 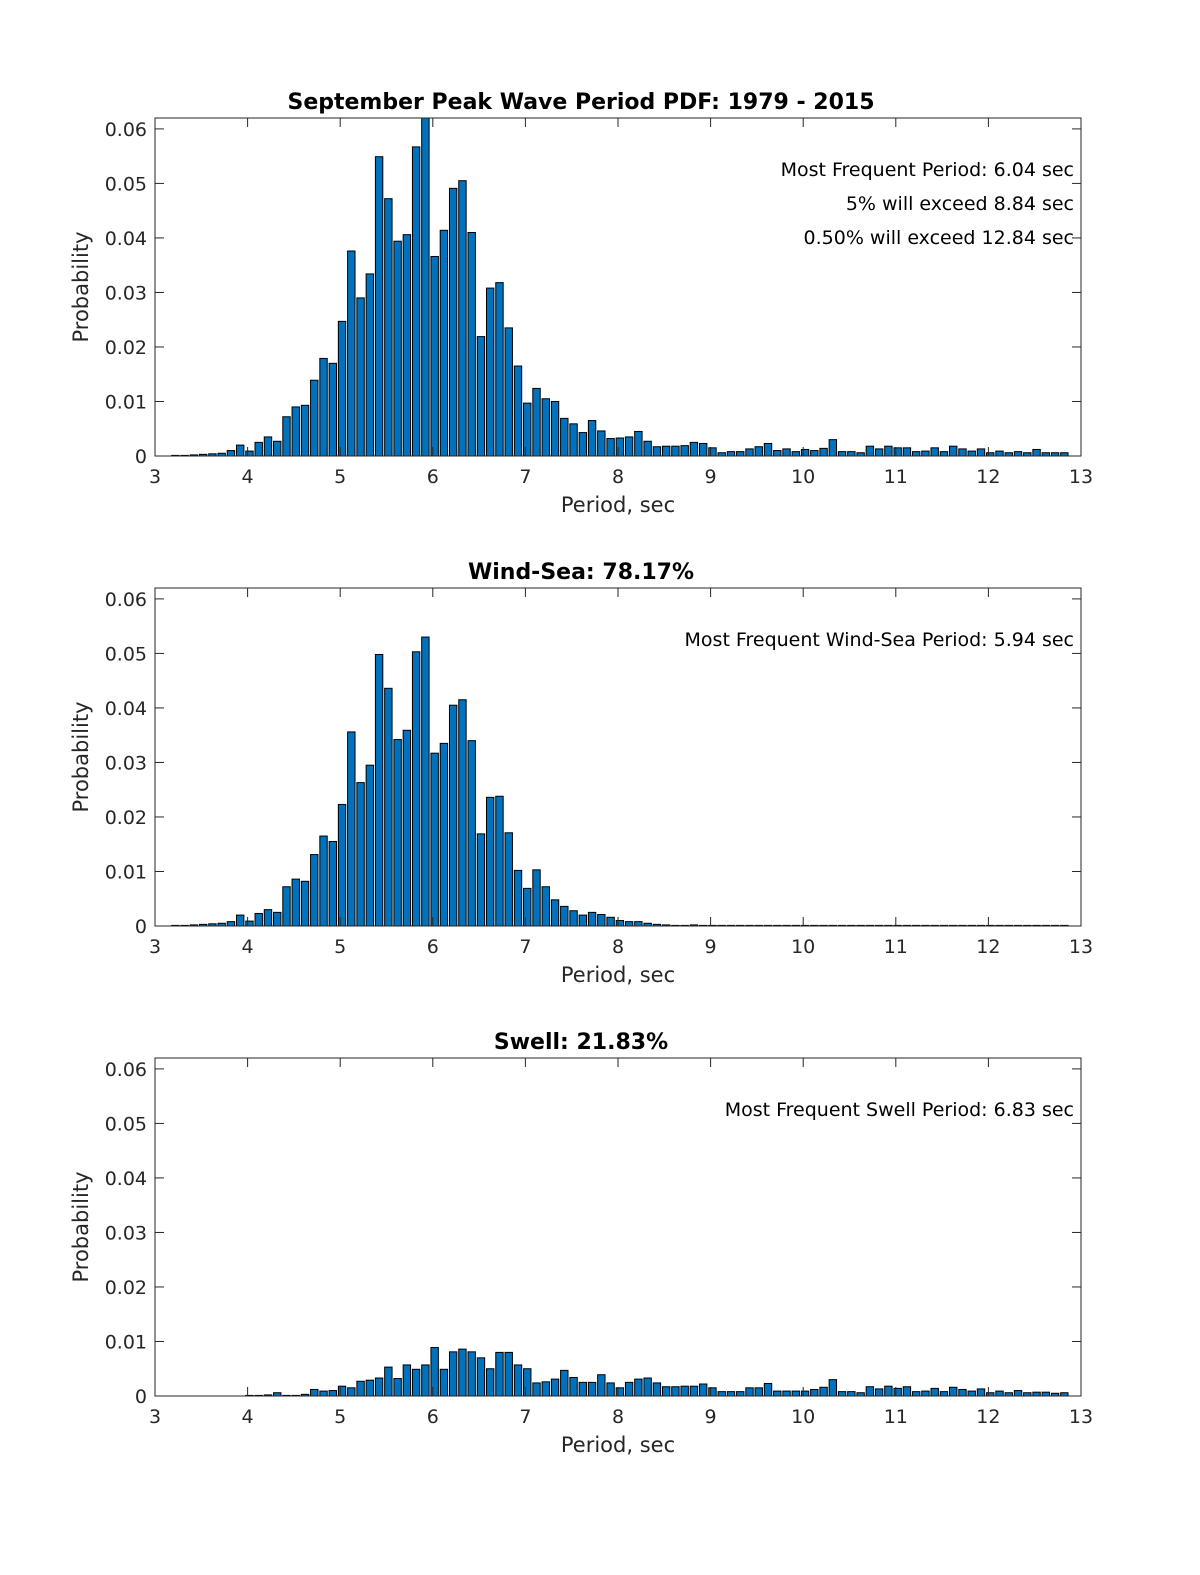 I want to click on x-tick-label: 8, so click(x=618, y=477).